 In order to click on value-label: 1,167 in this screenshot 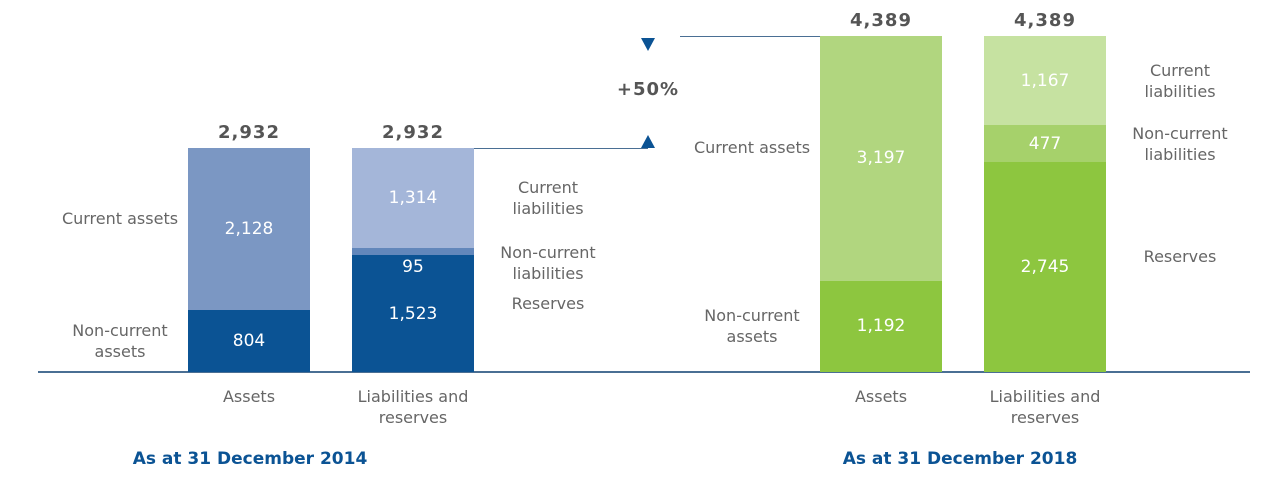, I will do `click(1045, 80)`.